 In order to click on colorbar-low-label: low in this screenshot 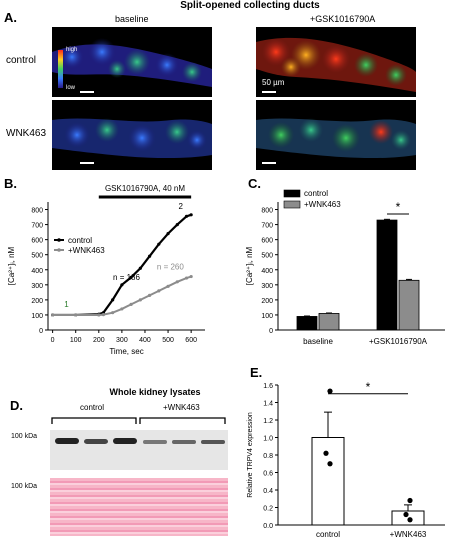, I will do `click(71, 88)`.